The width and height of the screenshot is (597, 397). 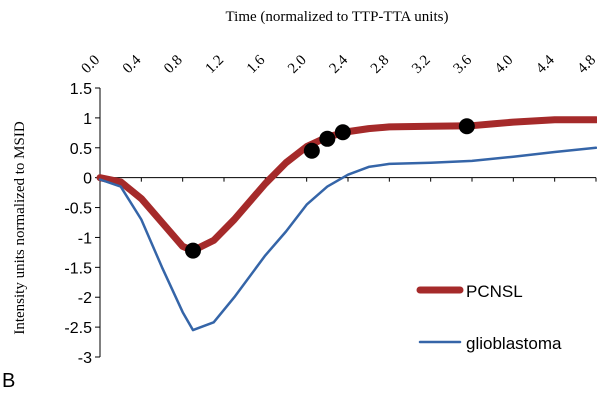 What do you see at coordinates (81, 149) in the screenshot?
I see `y-tick-label: 0.5` at bounding box center [81, 149].